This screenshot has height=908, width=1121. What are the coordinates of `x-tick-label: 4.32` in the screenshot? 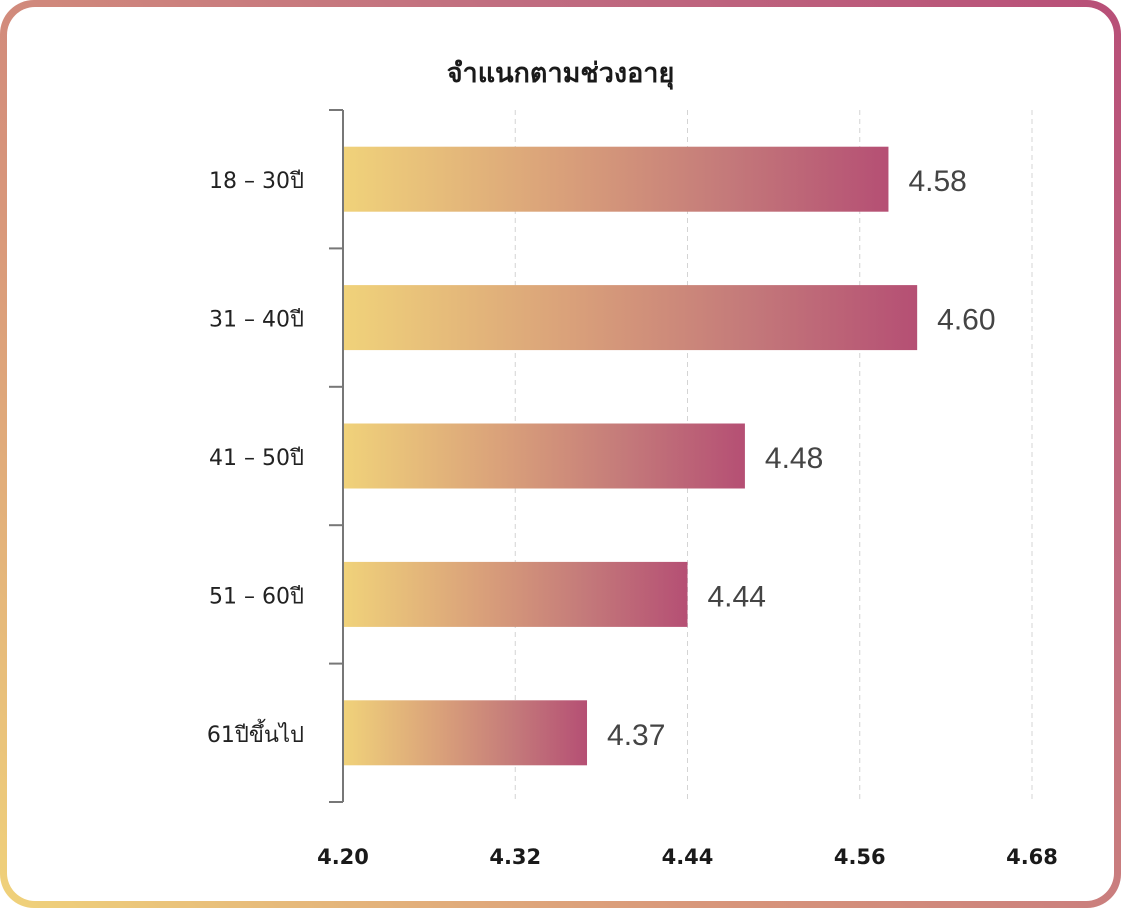 It's located at (515, 857).